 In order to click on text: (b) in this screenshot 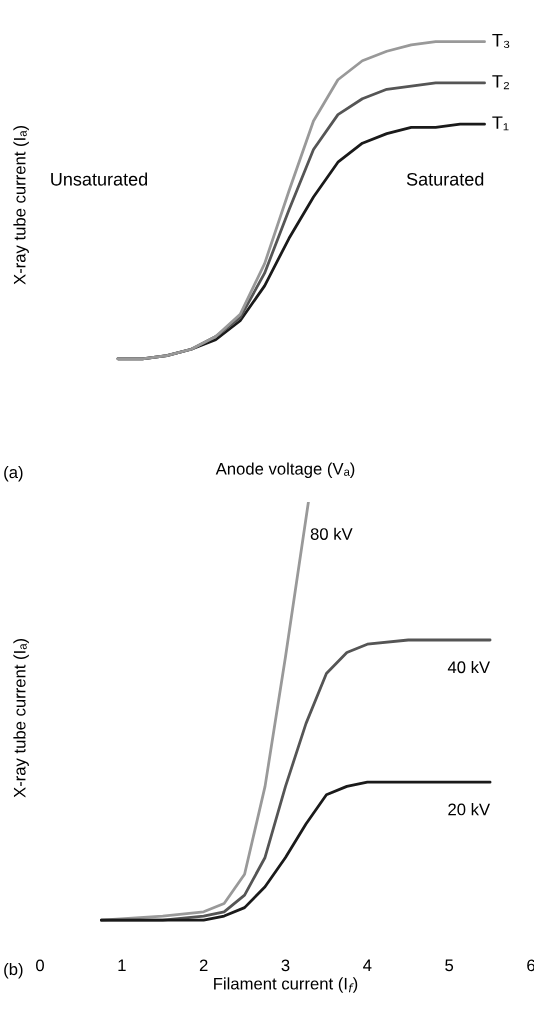, I will do `click(13, 970)`.